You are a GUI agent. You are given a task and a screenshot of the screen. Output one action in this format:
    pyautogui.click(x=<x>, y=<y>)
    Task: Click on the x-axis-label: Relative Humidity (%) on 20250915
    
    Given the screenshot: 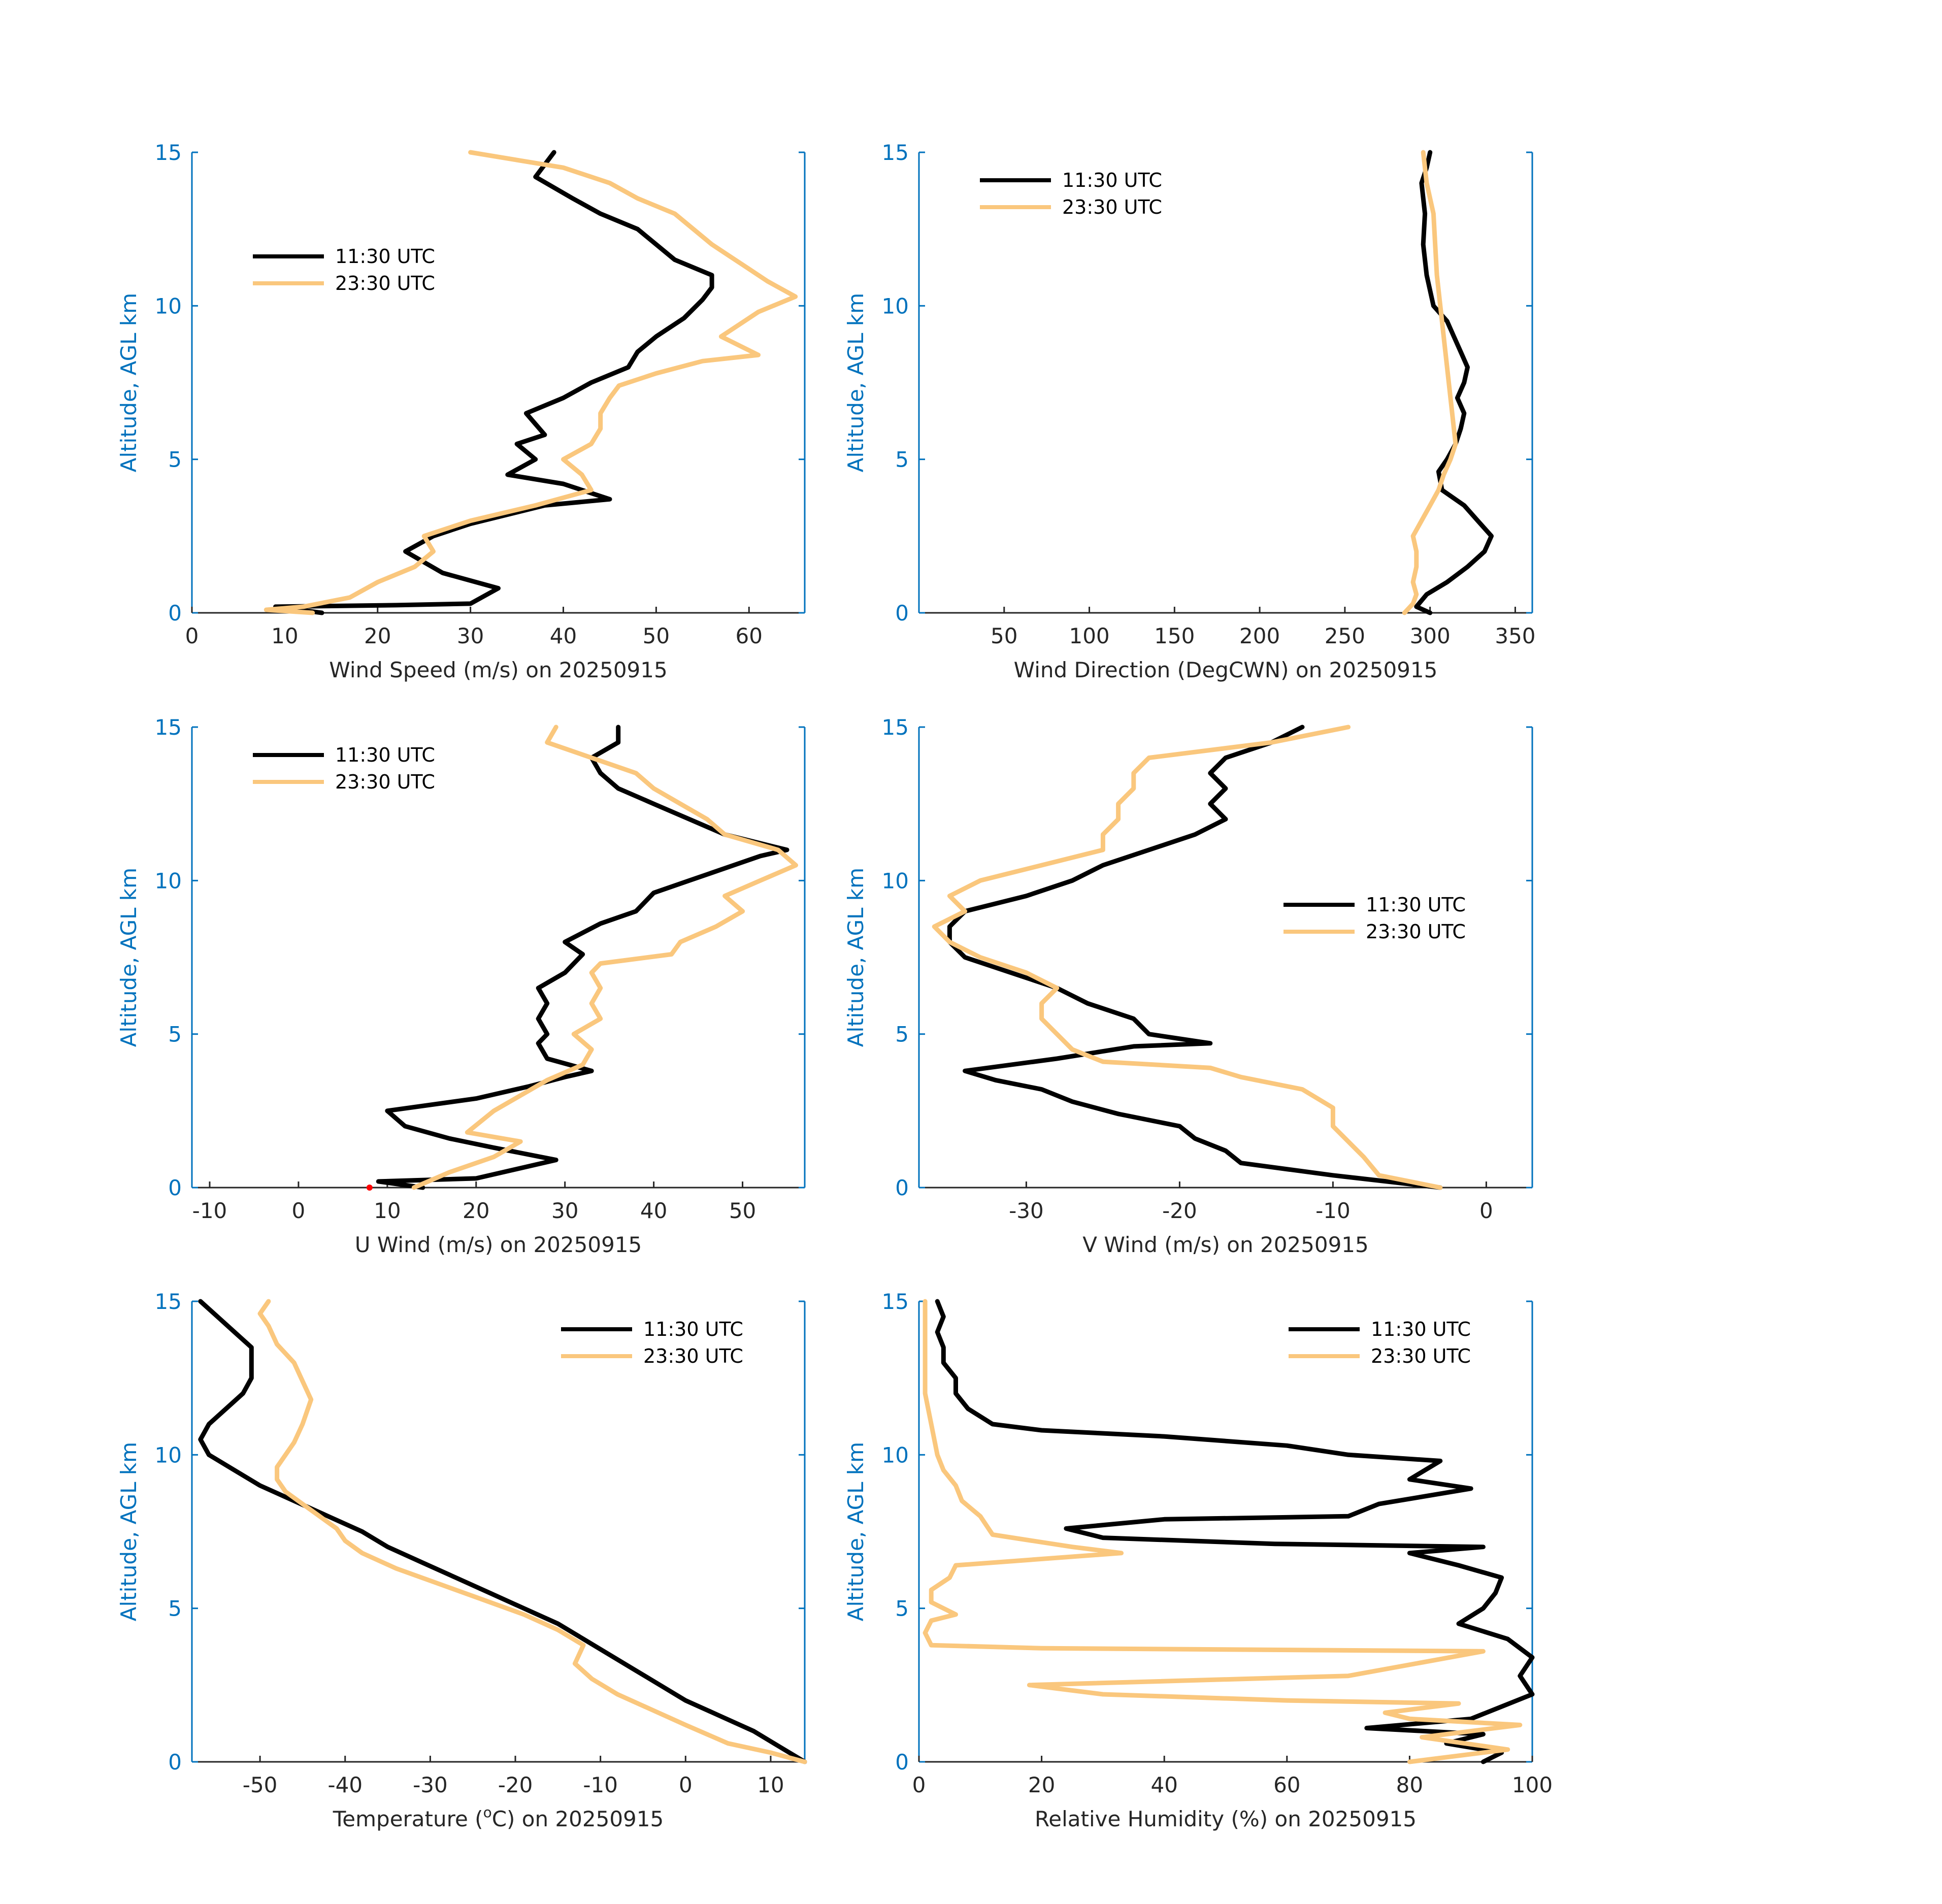 What is the action you would take?
    pyautogui.click(x=1226, y=1819)
    